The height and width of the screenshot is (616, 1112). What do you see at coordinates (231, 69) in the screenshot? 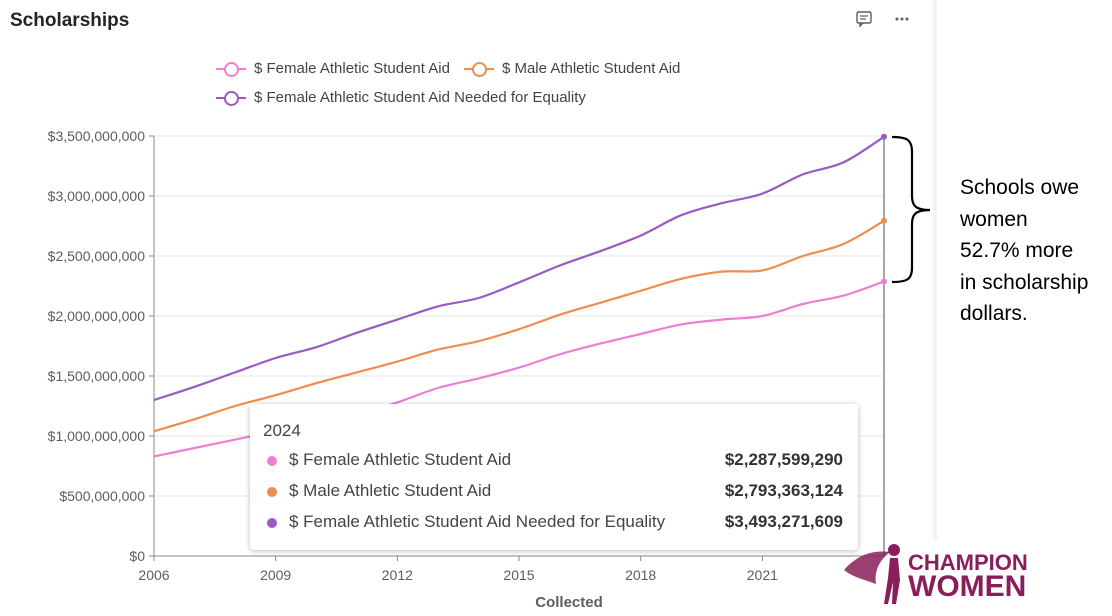
I see `legend-swatch-female-icon` at bounding box center [231, 69].